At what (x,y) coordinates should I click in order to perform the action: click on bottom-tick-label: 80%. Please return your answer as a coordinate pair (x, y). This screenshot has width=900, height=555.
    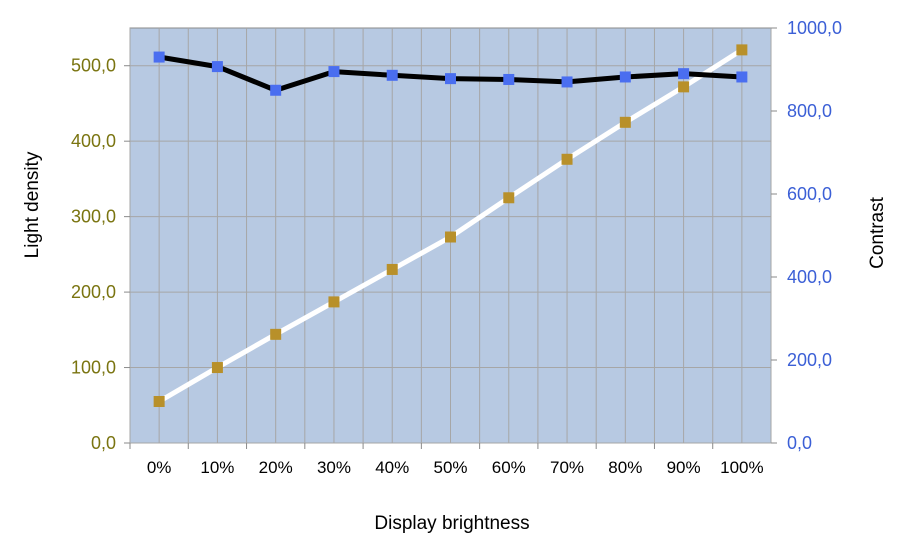
    Looking at the image, I should click on (625, 467).